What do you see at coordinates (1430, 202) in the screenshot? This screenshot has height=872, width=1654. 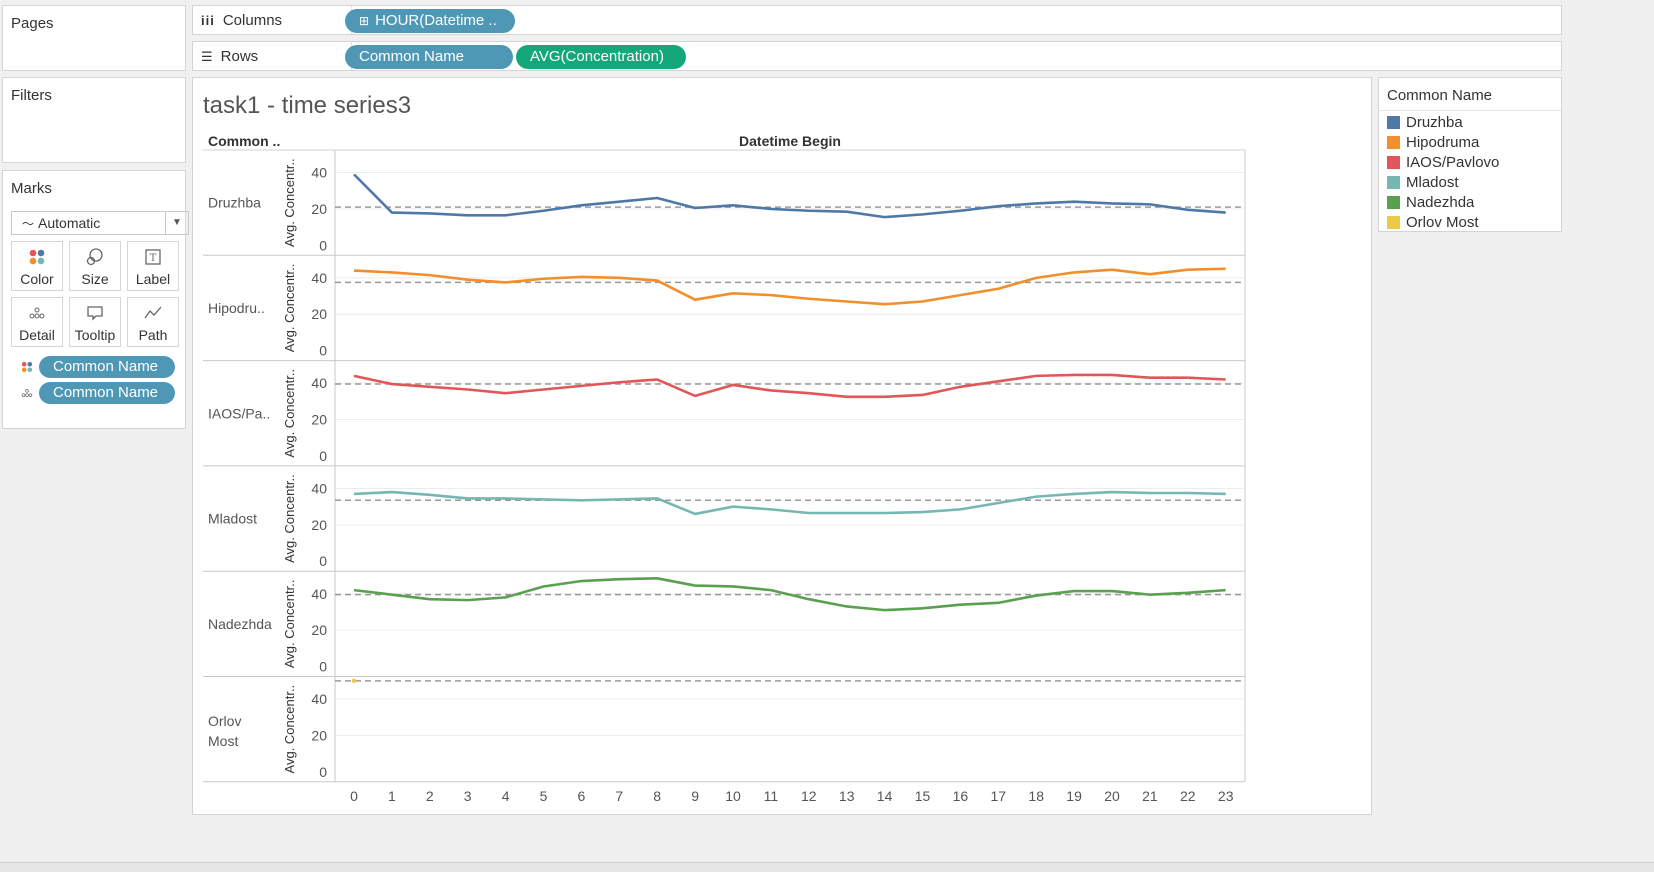 I see `legend-item: Nadezhda` at bounding box center [1430, 202].